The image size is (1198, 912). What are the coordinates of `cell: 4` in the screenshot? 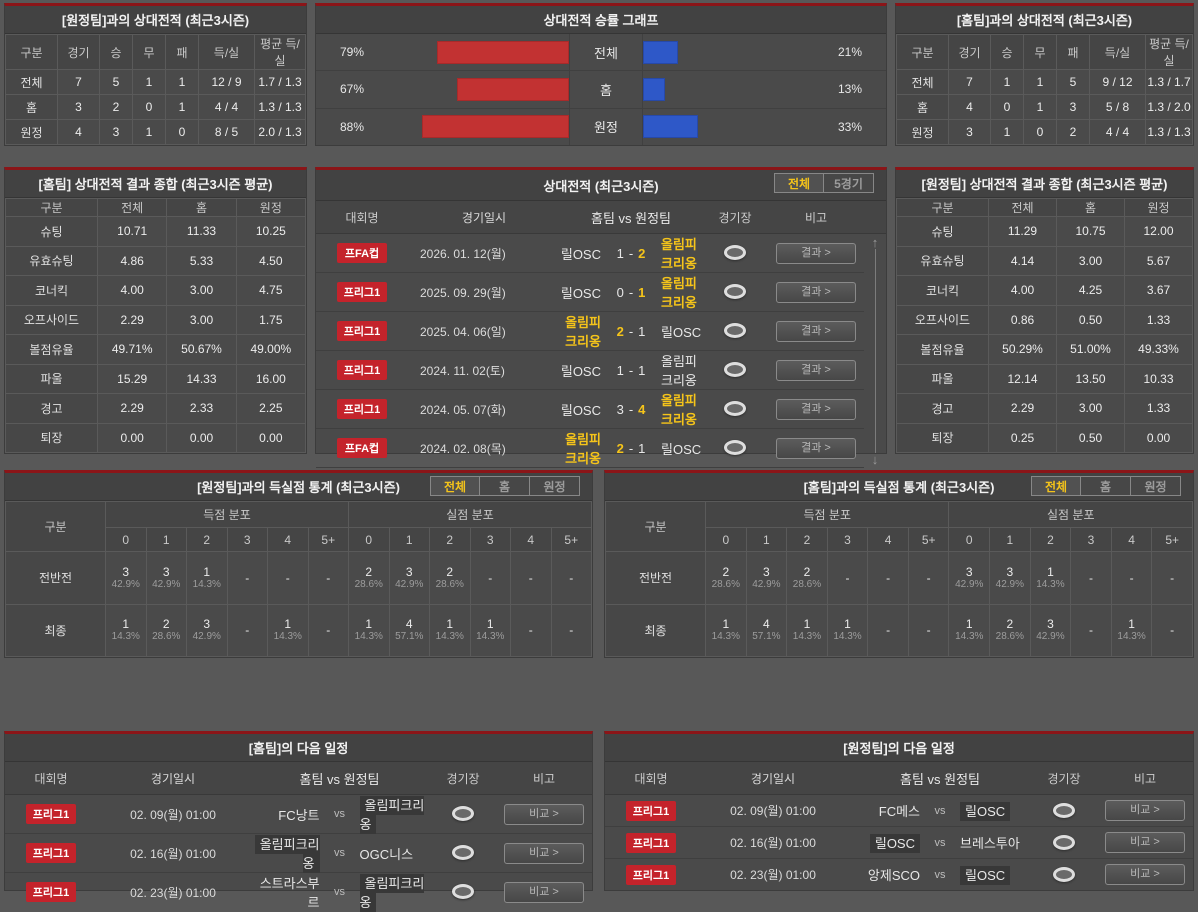 It's located at (78, 132).